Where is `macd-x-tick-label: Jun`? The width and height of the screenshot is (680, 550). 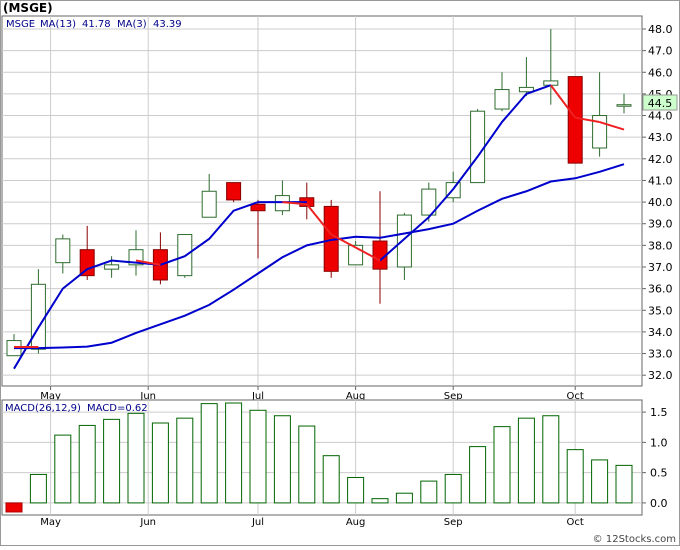
macd-x-tick-label: Jun is located at coordinates (147, 522).